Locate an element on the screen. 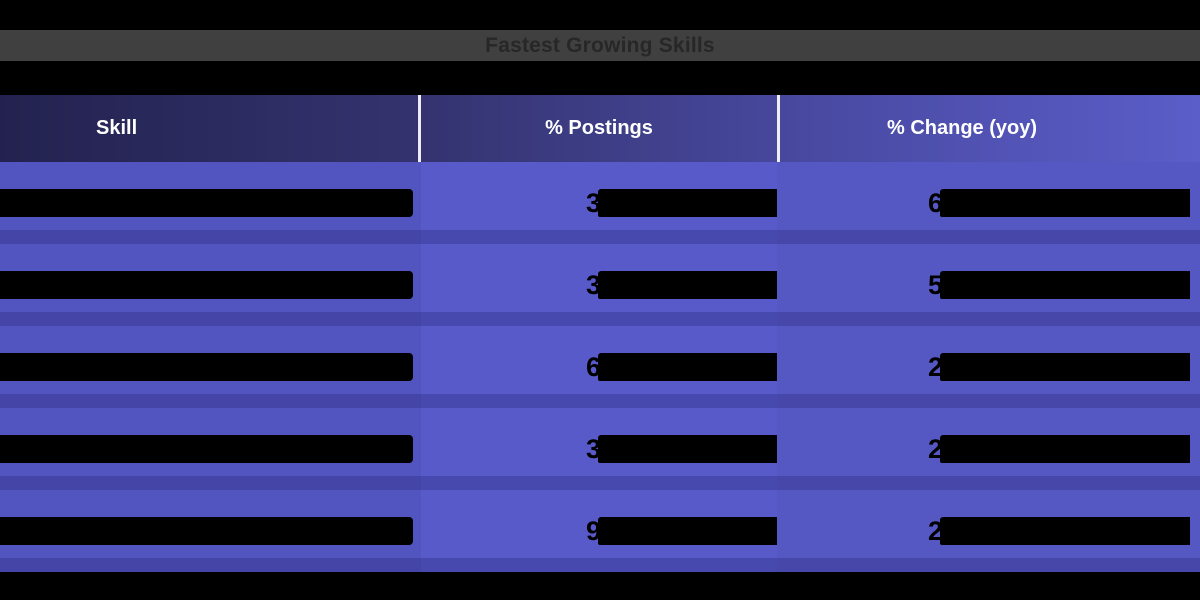 The width and height of the screenshot is (1200, 600). title-bar: Fastest Growing Skills is located at coordinates (600, 45).